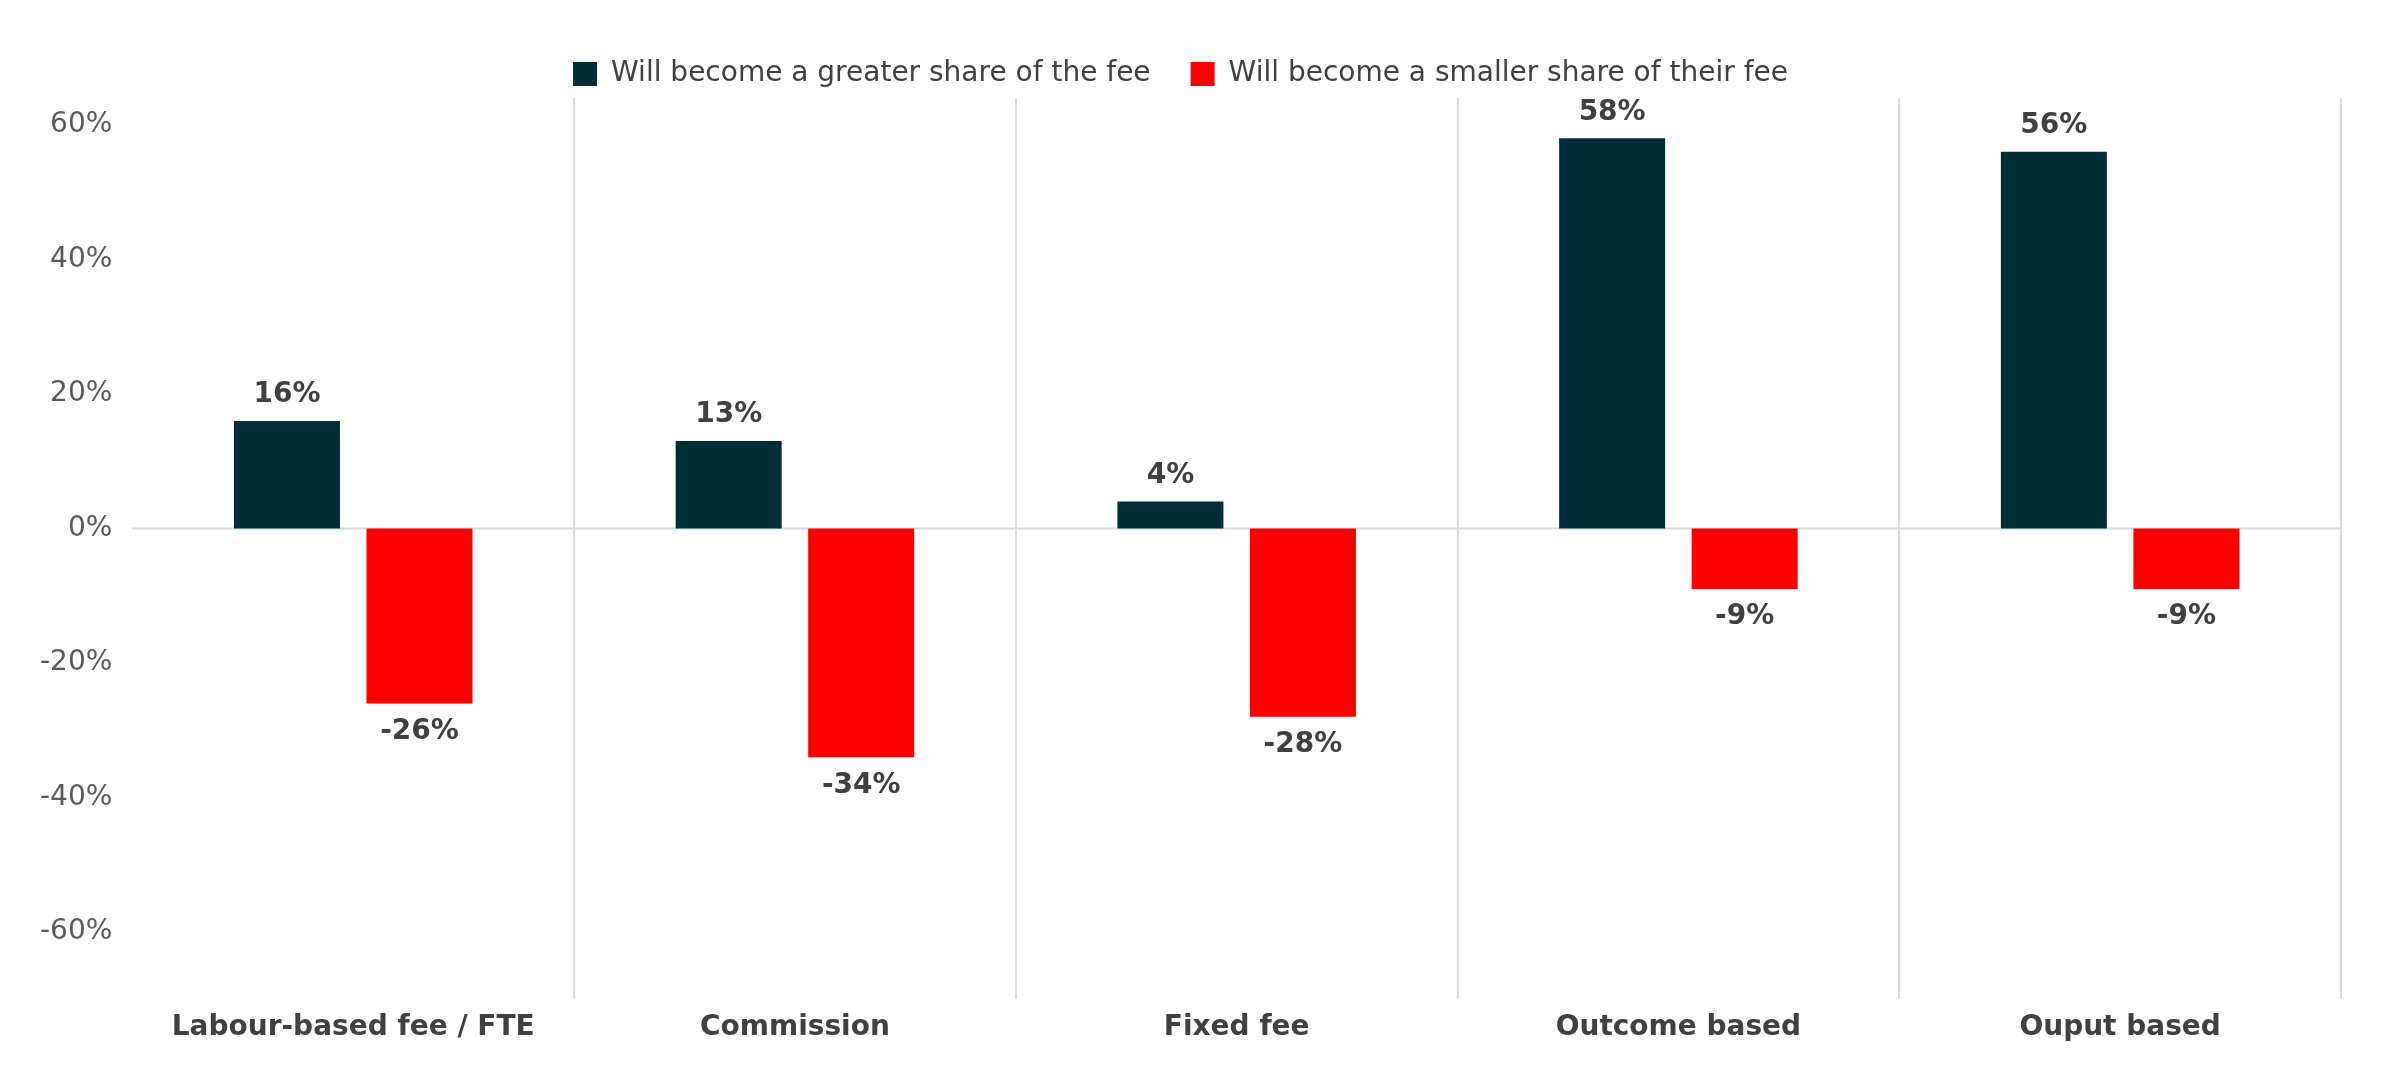 Image resolution: width=2401 pixels, height=1077 pixels. What do you see at coordinates (81, 257) in the screenshot?
I see `y-tick-label: 40%` at bounding box center [81, 257].